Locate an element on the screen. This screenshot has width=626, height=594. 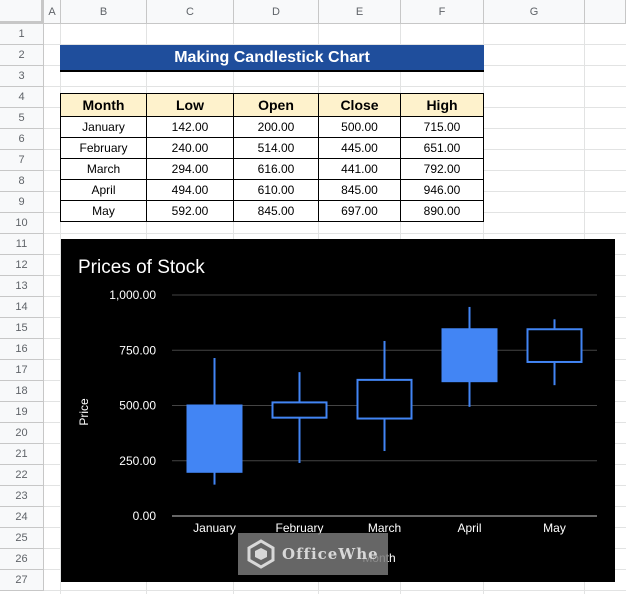
sheet-title: Making Candlestick Chart is located at coordinates (272, 57).